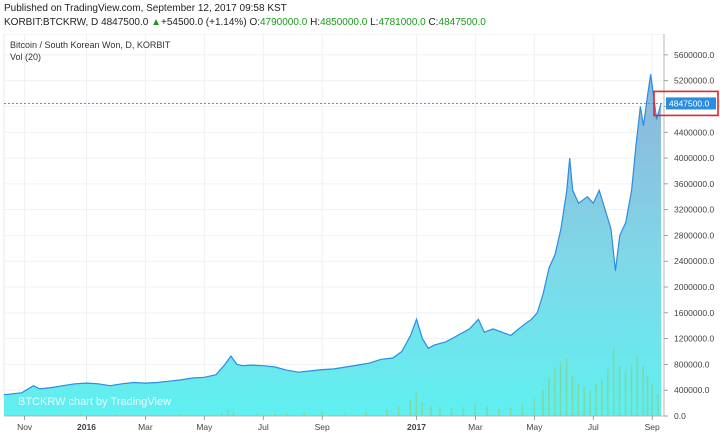 The width and height of the screenshot is (720, 436). I want to click on last-price: 4847500.0, so click(125, 22).